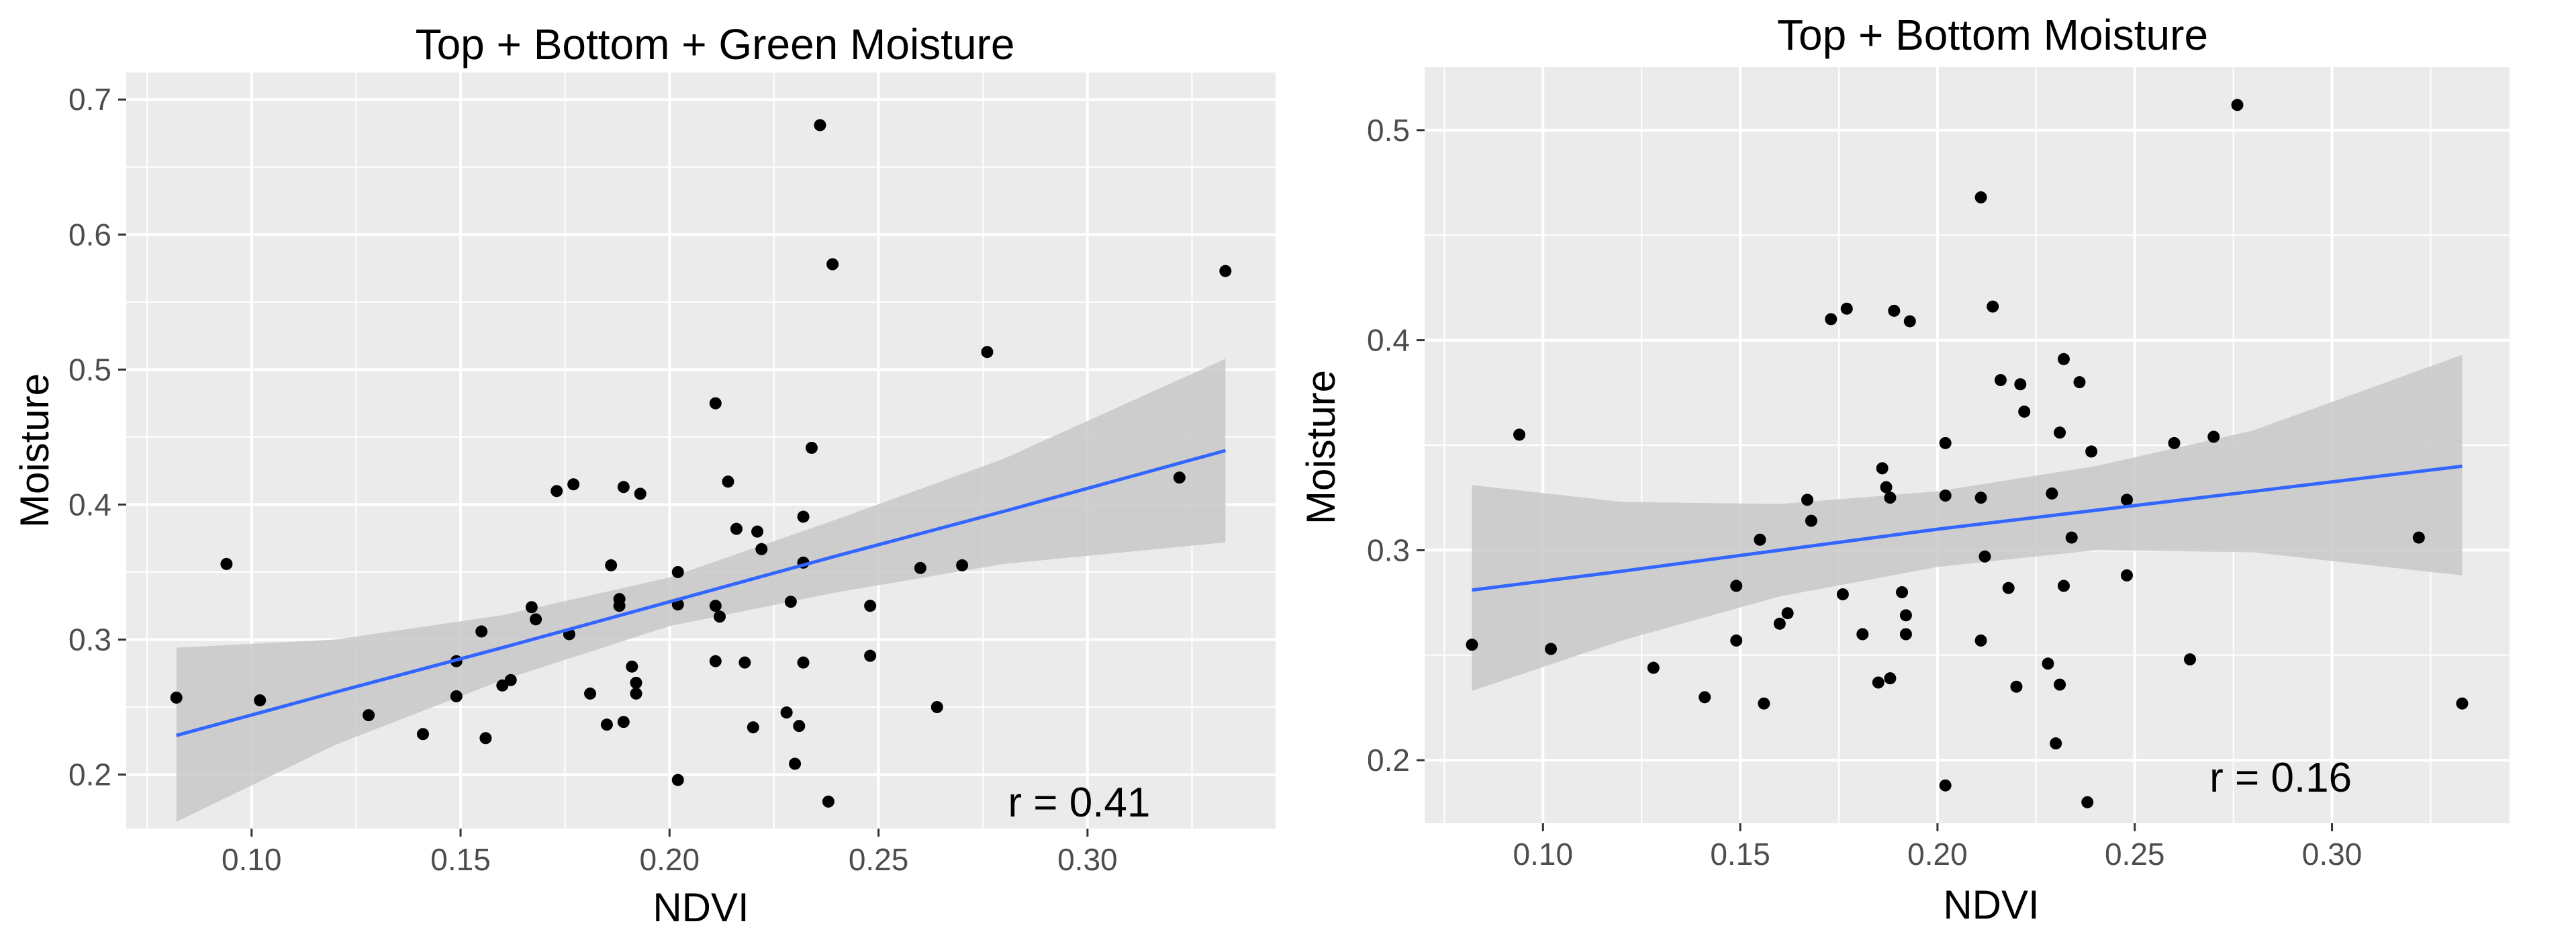  What do you see at coordinates (715, 44) in the screenshot?
I see `chart-title: Top + Bottom + Green Moisture` at bounding box center [715, 44].